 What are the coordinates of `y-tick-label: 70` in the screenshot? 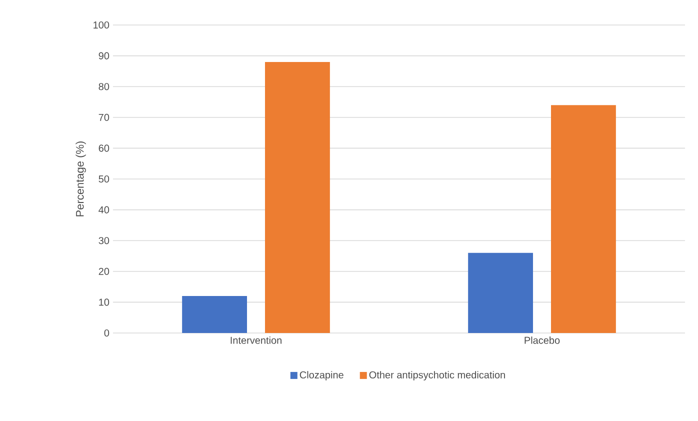 It's located at (104, 117).